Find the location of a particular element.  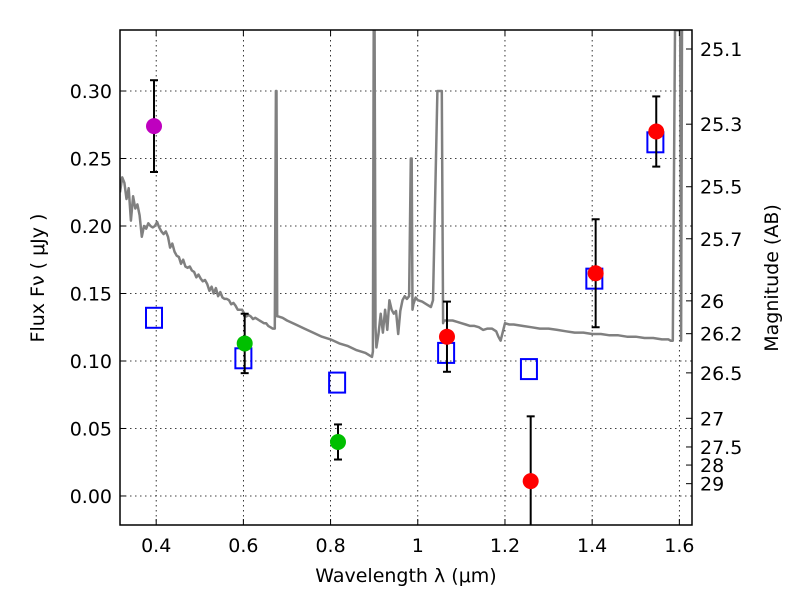

x-tick-label: 1.2 is located at coordinates (505, 546).